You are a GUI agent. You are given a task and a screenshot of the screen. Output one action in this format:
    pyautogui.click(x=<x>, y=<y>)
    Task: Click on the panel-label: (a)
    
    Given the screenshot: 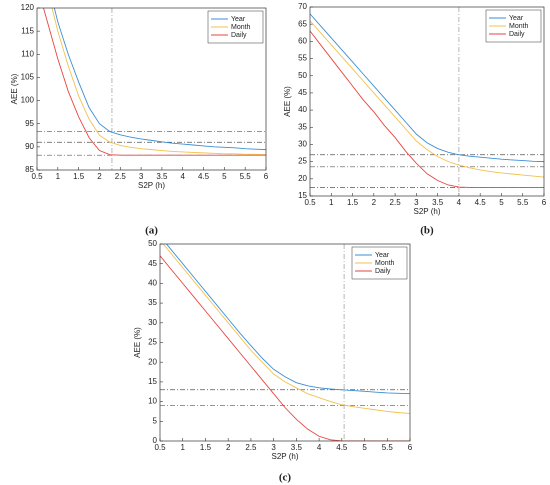 What is the action you would take?
    pyautogui.click(x=151, y=231)
    